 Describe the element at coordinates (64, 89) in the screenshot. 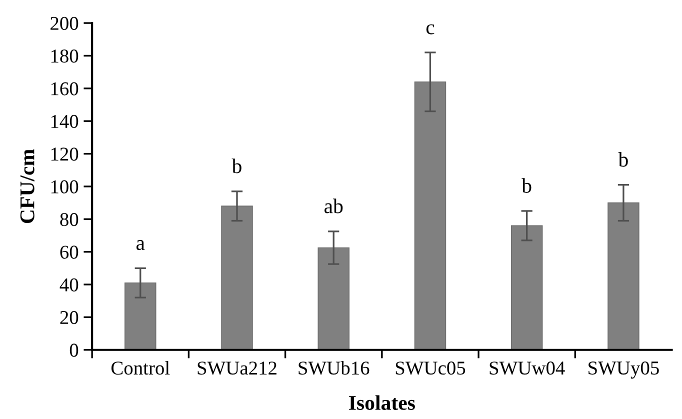

I see `y-tick-label: 160` at that location.